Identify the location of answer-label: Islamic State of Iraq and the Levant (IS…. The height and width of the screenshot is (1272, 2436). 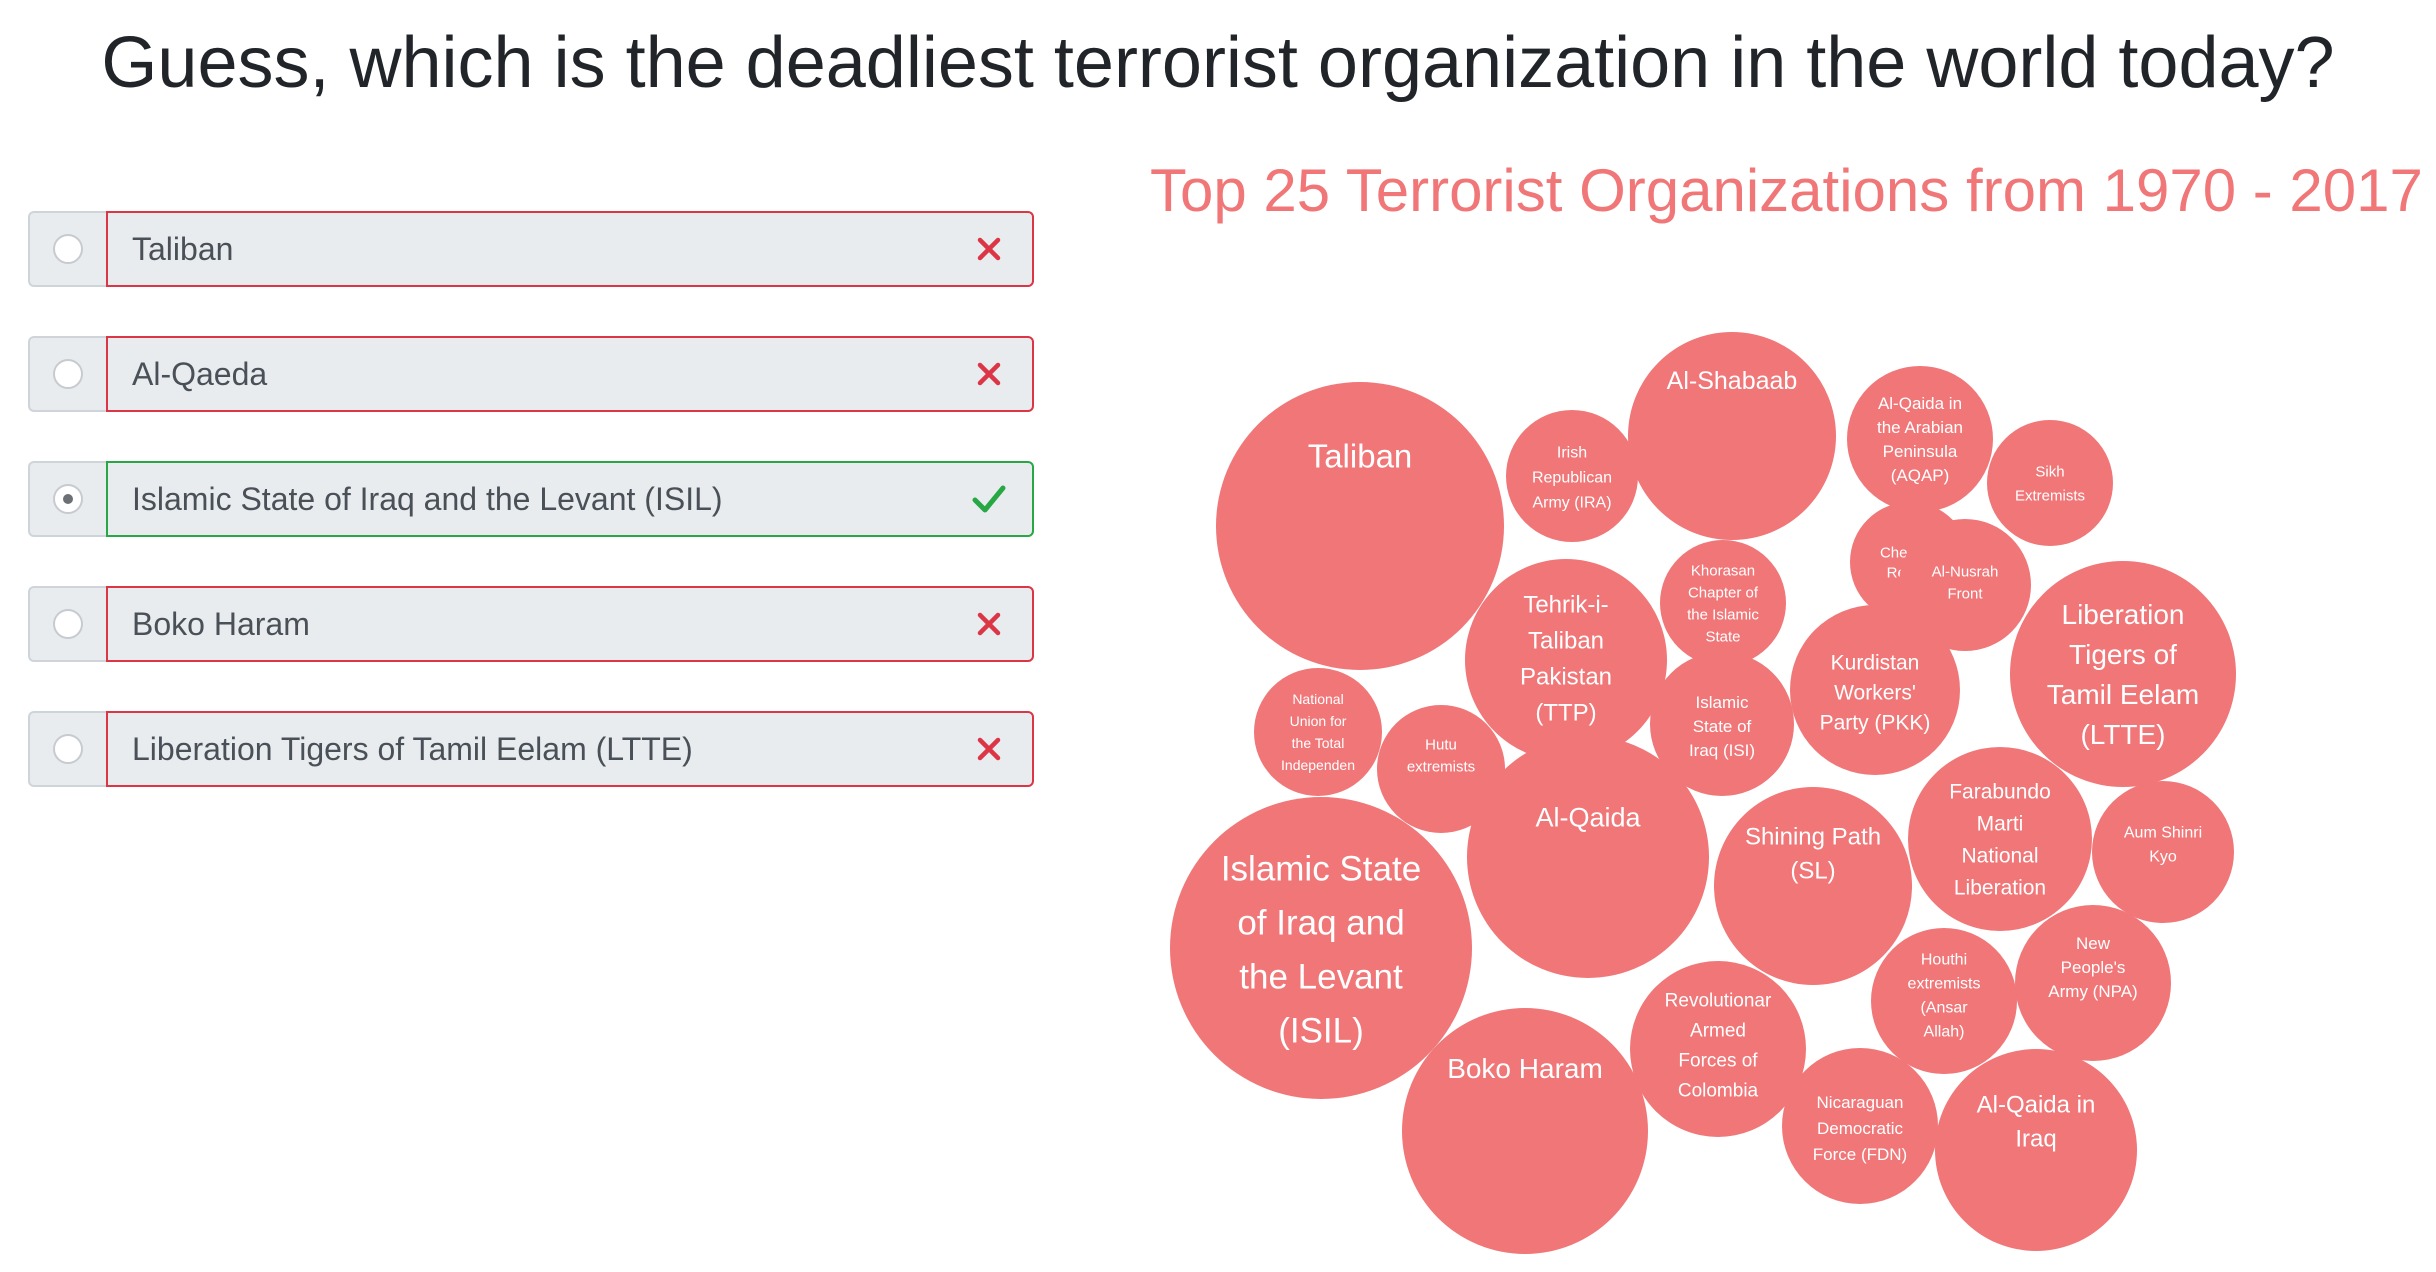
(427, 498).